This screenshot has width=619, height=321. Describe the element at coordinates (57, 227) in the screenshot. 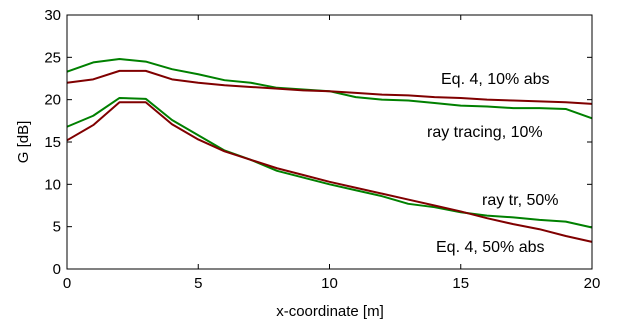

I see `y-tick-label: 5` at that location.